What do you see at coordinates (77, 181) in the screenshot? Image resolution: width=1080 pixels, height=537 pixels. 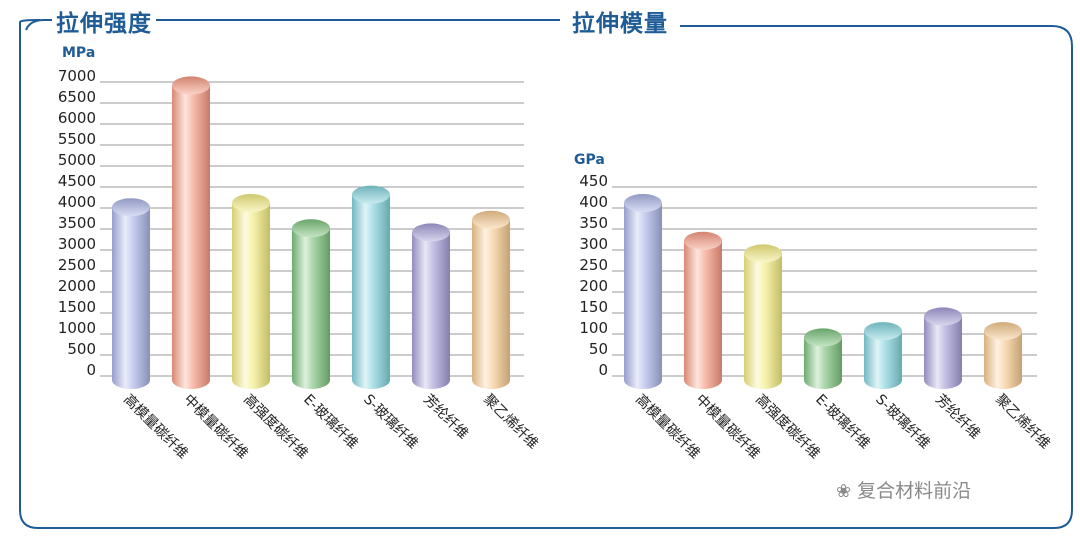 I see `y-tick-label: 4500` at bounding box center [77, 181].